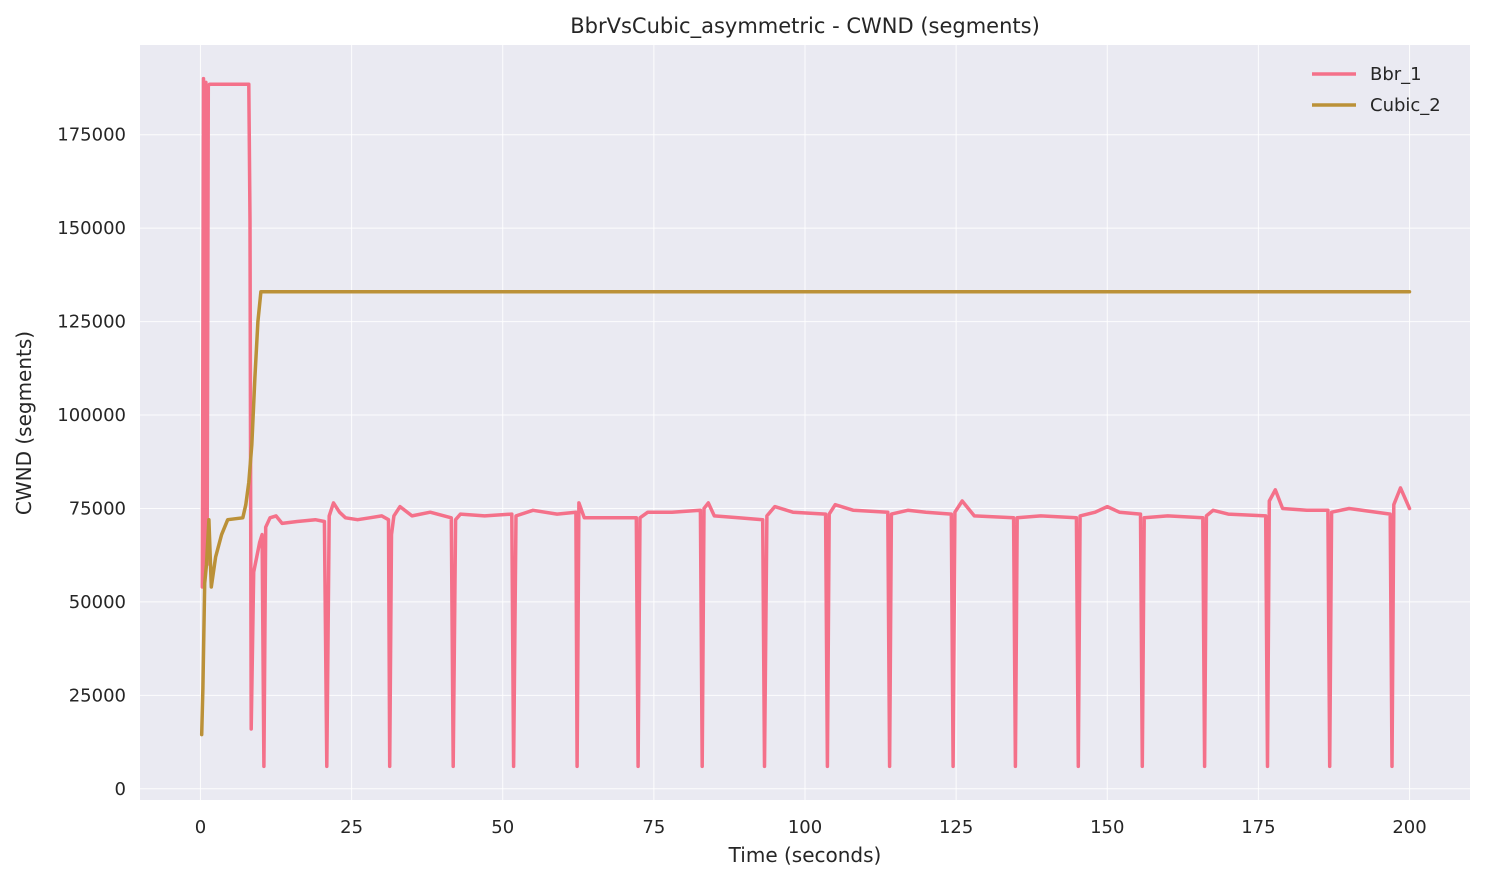 This screenshot has height=882, width=1486. Describe the element at coordinates (120, 789) in the screenshot. I see `y-tick-label: 0` at that location.